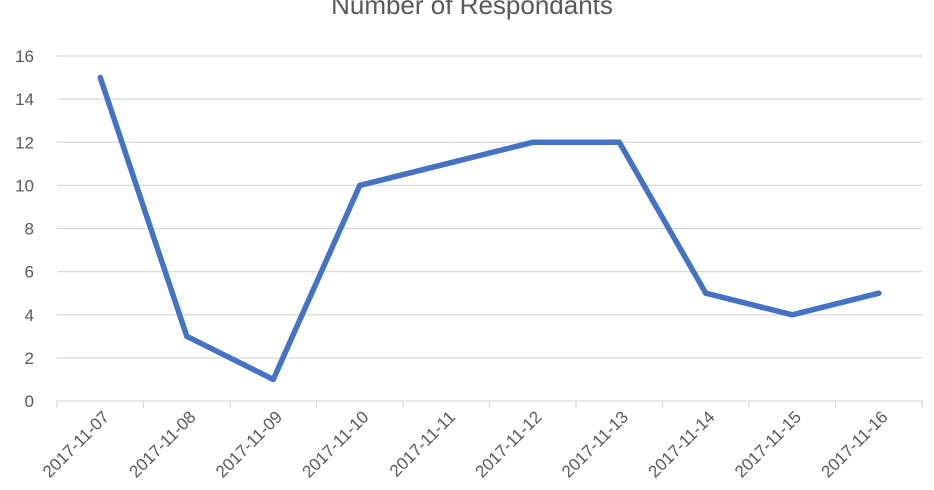  I want to click on y-tick-label-2: 4, so click(29, 315).